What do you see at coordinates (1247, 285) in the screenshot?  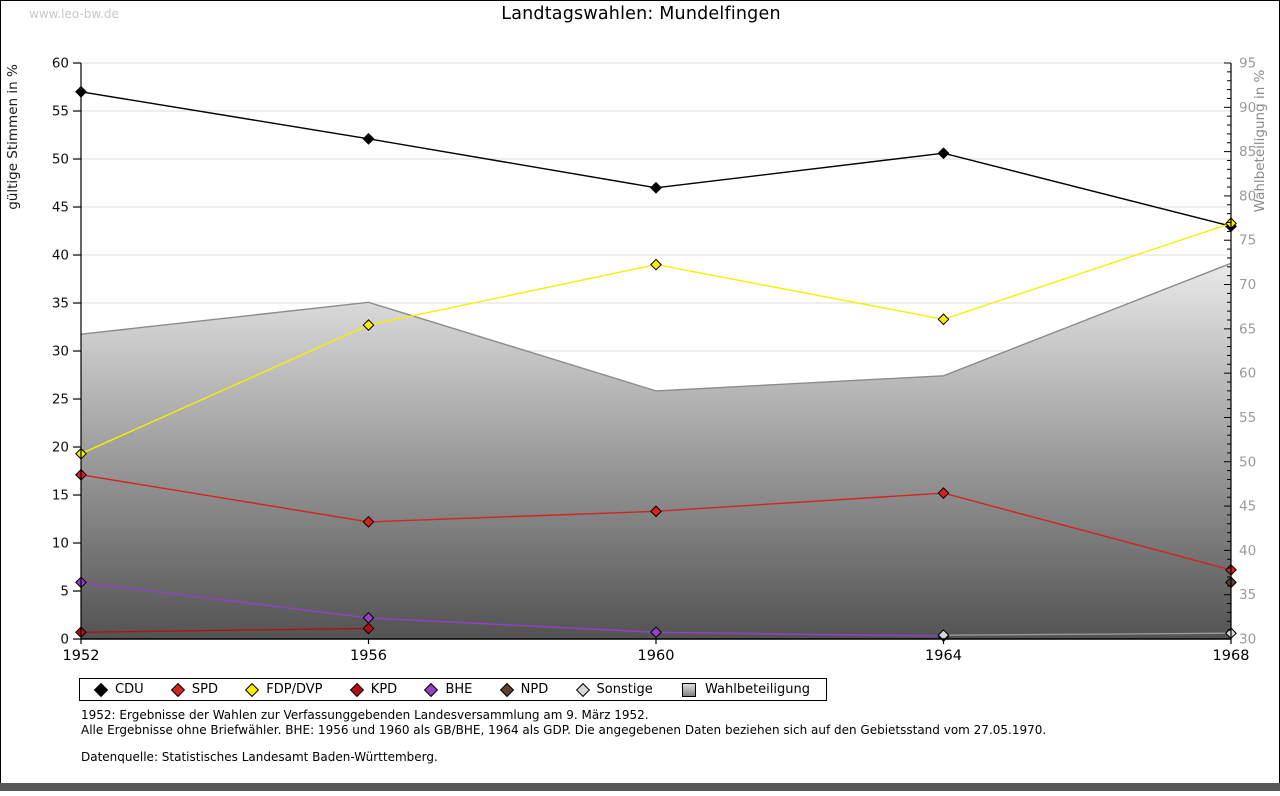 I see `svg-text: 70` at bounding box center [1247, 285].